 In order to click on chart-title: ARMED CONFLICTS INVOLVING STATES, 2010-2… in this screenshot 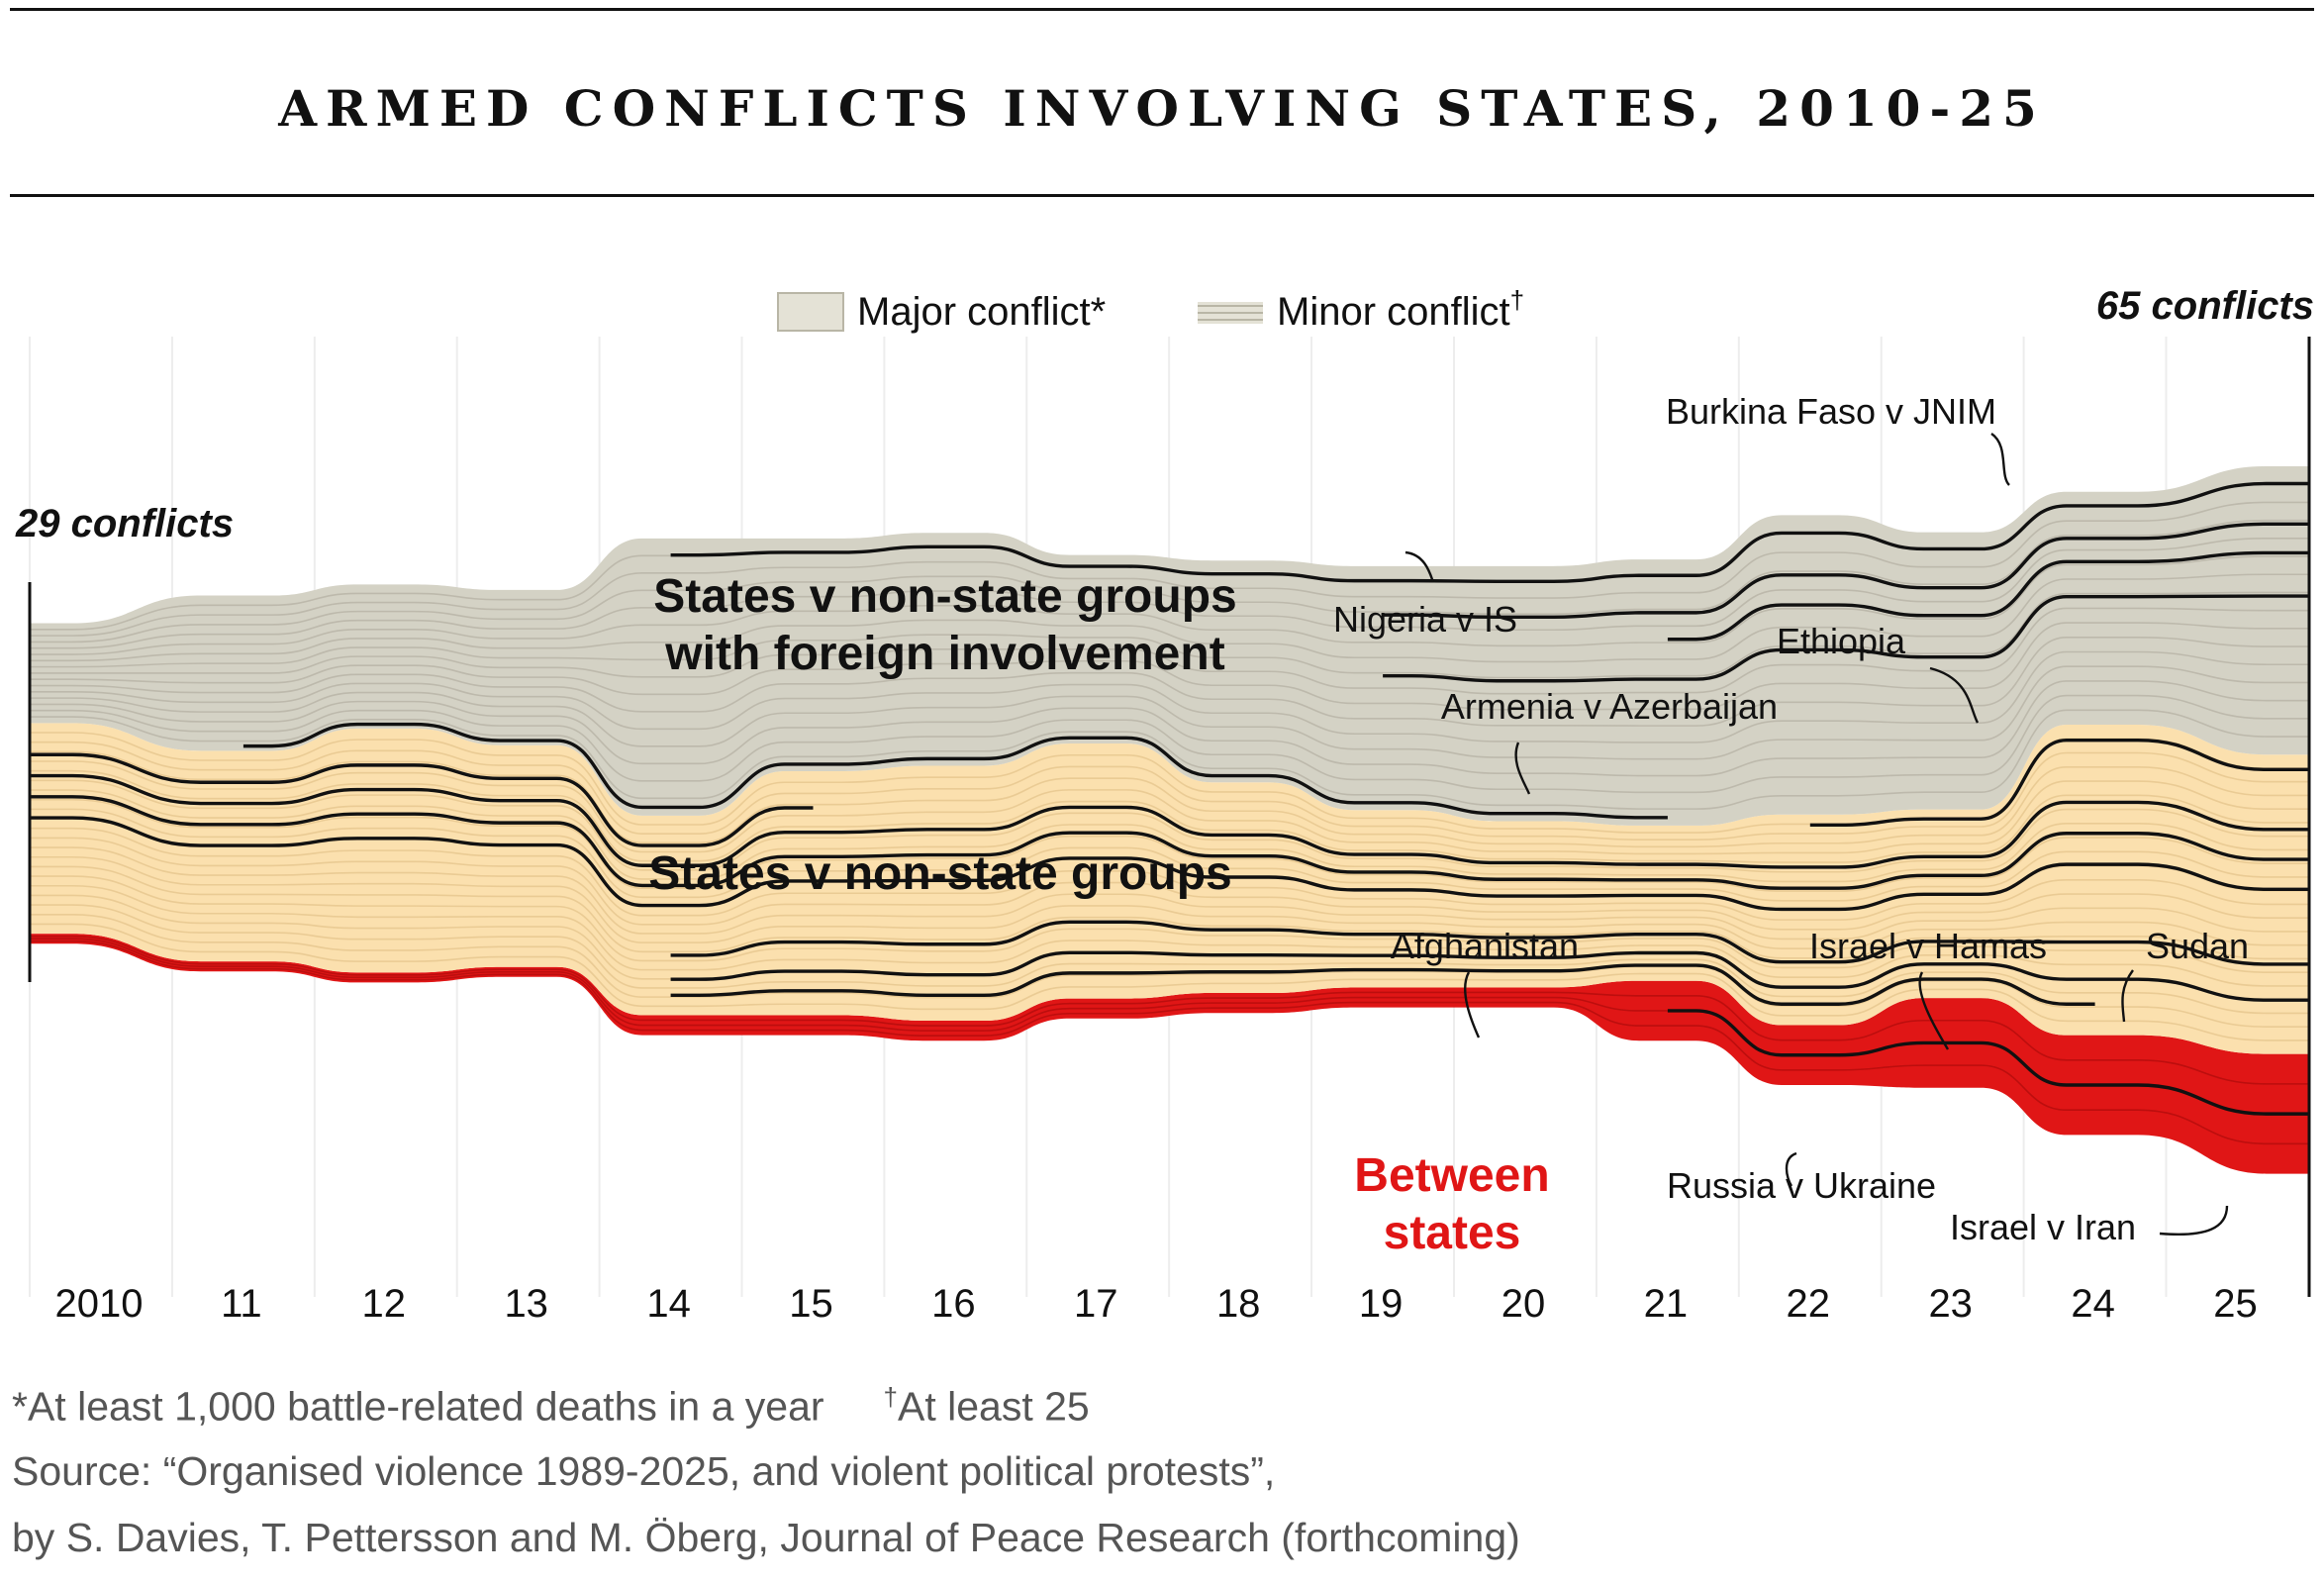, I will do `click(1162, 108)`.